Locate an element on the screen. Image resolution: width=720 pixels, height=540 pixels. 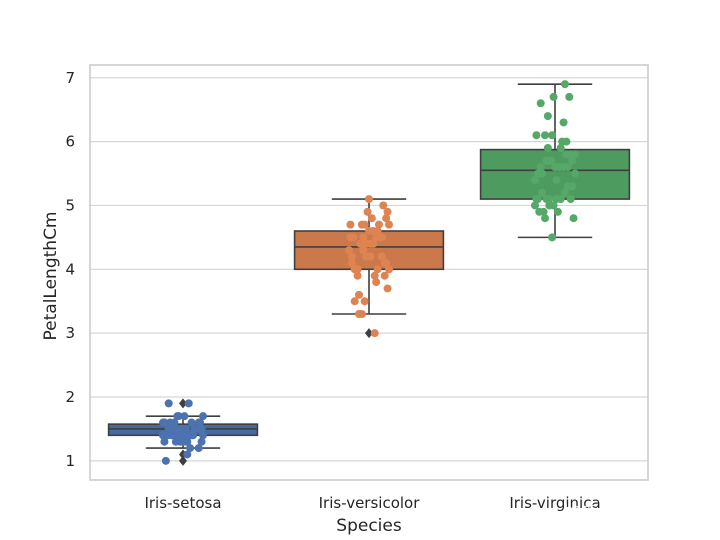
y-tick-label: 2 is located at coordinates (70, 397).